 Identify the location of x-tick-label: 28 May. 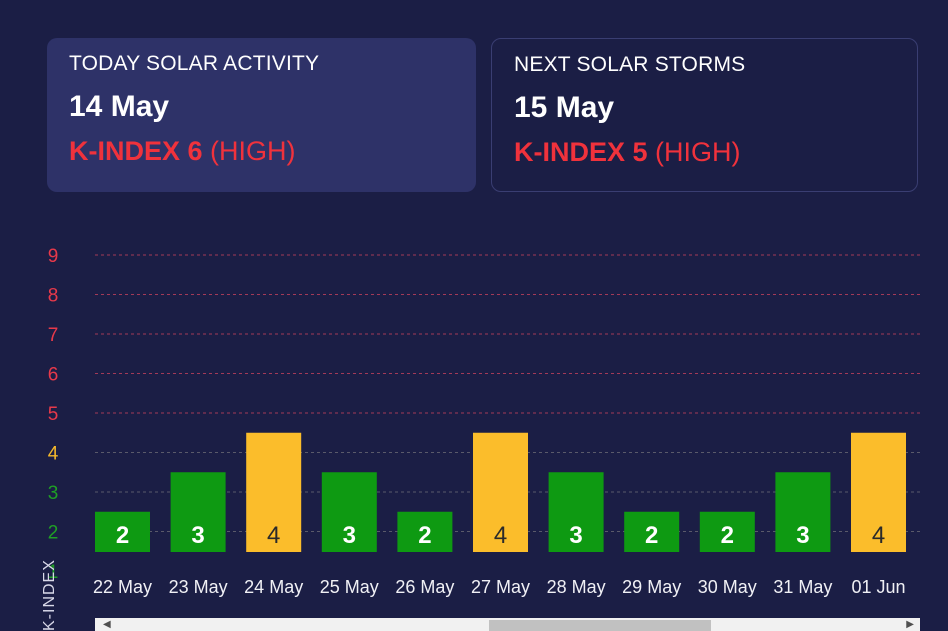
(576, 587).